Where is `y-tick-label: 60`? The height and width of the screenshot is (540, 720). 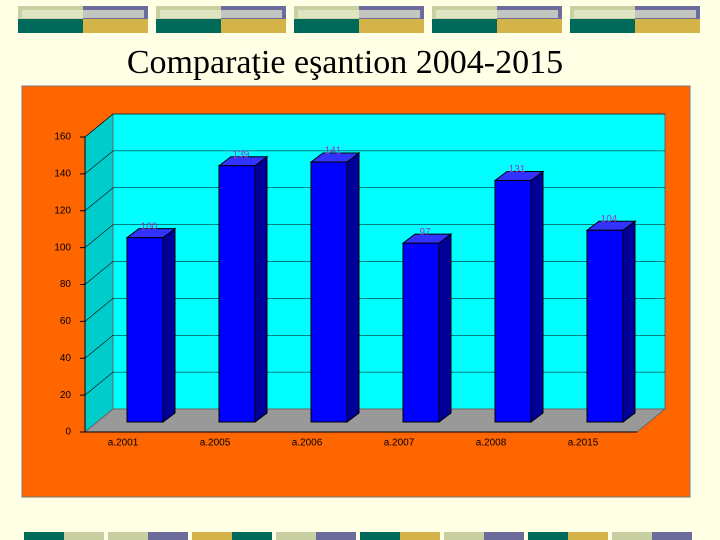 y-tick-label: 60 is located at coordinates (66, 321).